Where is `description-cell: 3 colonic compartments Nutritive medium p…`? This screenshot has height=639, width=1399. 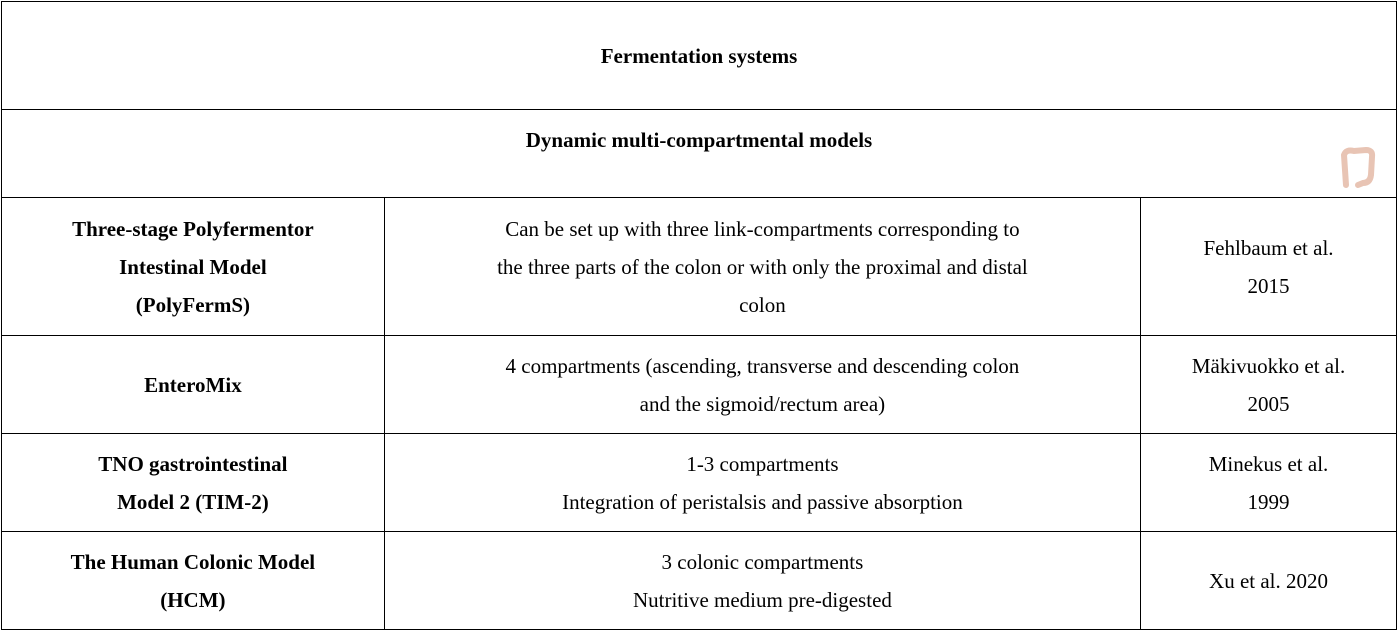 description-cell: 3 colonic compartments Nutritive medium p… is located at coordinates (762, 580).